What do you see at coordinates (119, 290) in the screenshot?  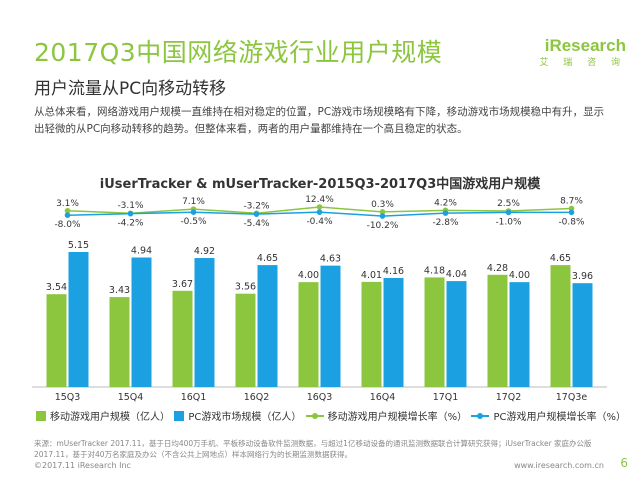 I see `mobile-users-label: 3.43` at bounding box center [119, 290].